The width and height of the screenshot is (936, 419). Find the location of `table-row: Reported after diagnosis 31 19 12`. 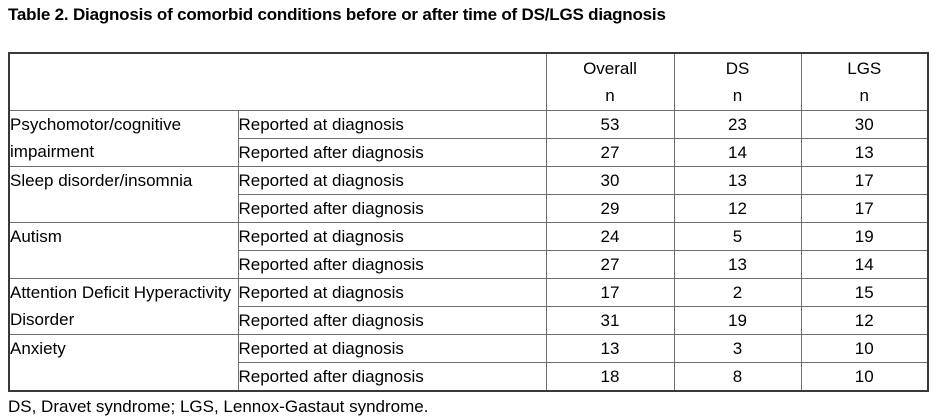

table-row: Reported after diagnosis 31 19 12 is located at coordinates (469, 320).